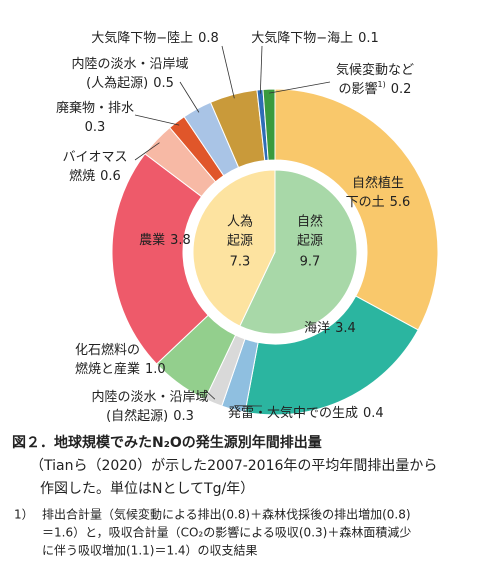 This screenshot has width=495, height=567. I want to click on segment-label: (人為起源) 0.5, so click(130, 83).